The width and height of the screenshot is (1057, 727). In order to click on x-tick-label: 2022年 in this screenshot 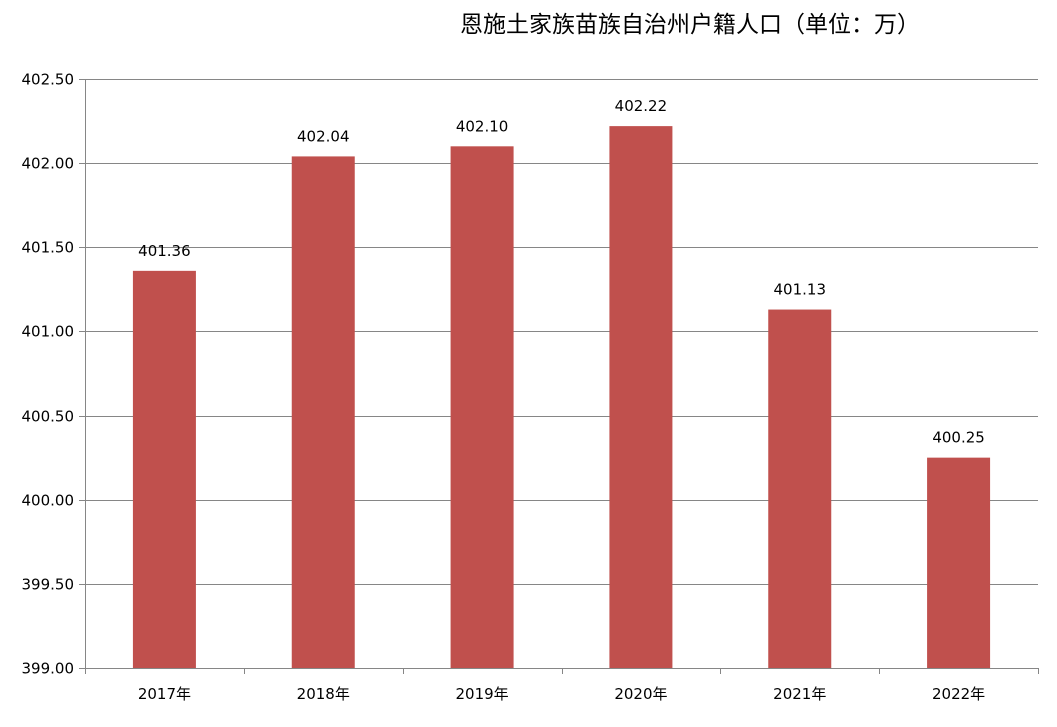, I will do `click(958, 694)`.